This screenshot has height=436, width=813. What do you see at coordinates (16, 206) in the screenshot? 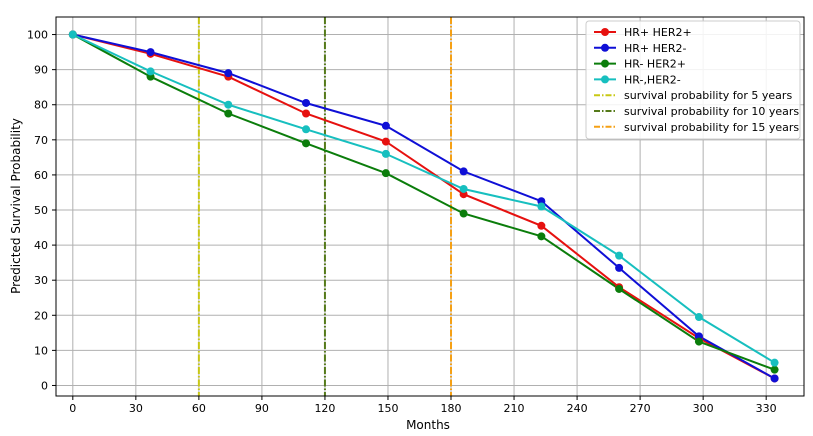
I see `y-axis-title: Predicted Survival Probability` at bounding box center [16, 206].